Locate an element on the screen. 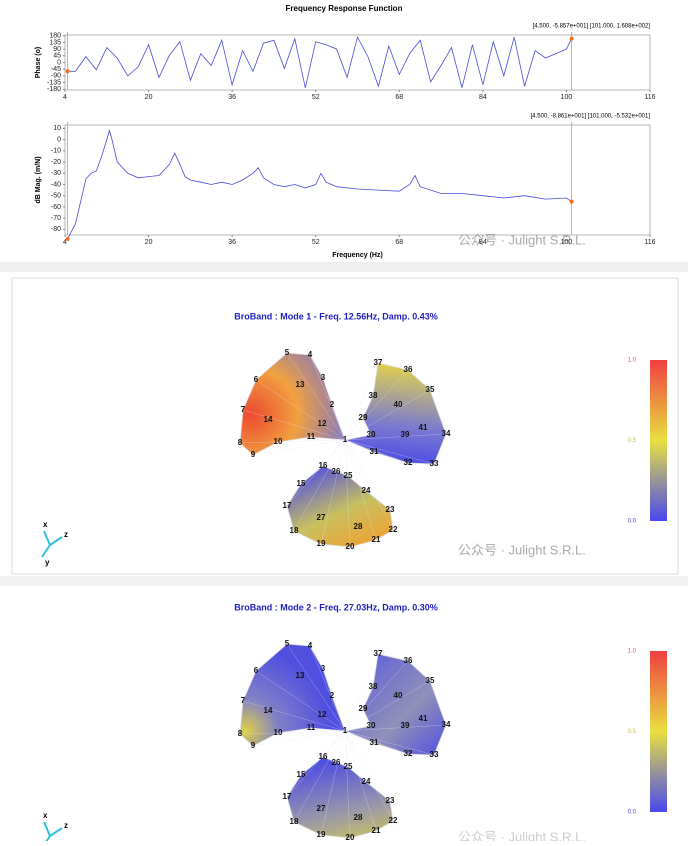 Image resolution: width=688 pixels, height=846 pixels. x-tick-label: 4 is located at coordinates (65, 97).